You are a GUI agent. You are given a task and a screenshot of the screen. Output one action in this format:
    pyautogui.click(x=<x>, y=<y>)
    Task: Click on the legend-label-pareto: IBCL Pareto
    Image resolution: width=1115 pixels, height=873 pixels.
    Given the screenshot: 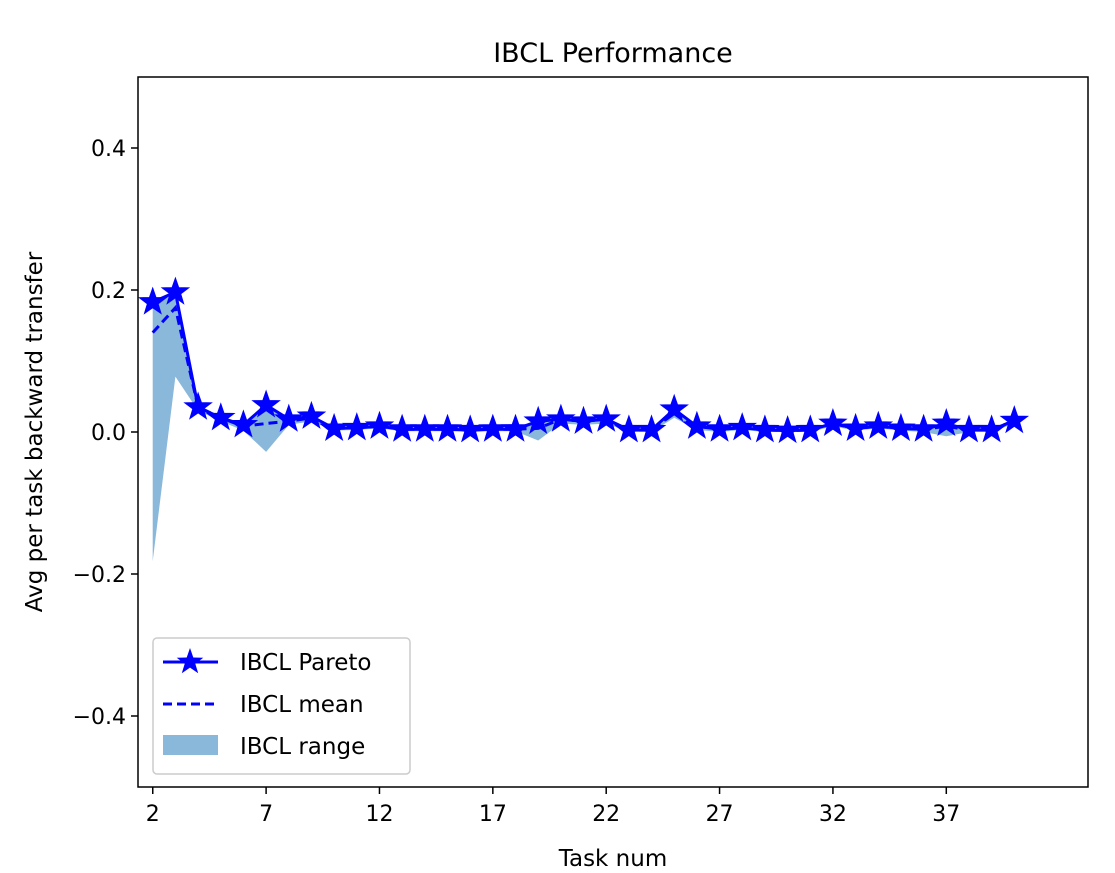 What is the action you would take?
    pyautogui.click(x=305, y=663)
    